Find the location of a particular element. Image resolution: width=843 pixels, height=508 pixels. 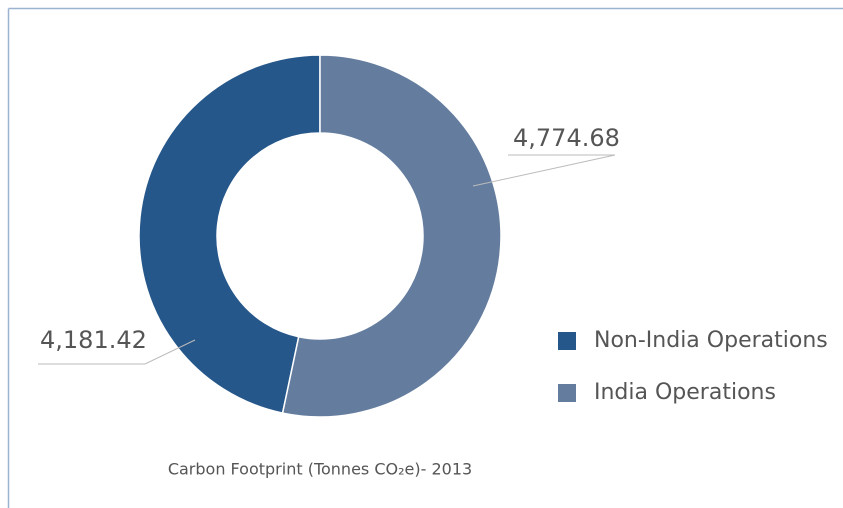

chart-title: Carbon Footprint (Tonnes CO₂e)- 2013 is located at coordinates (320, 469).